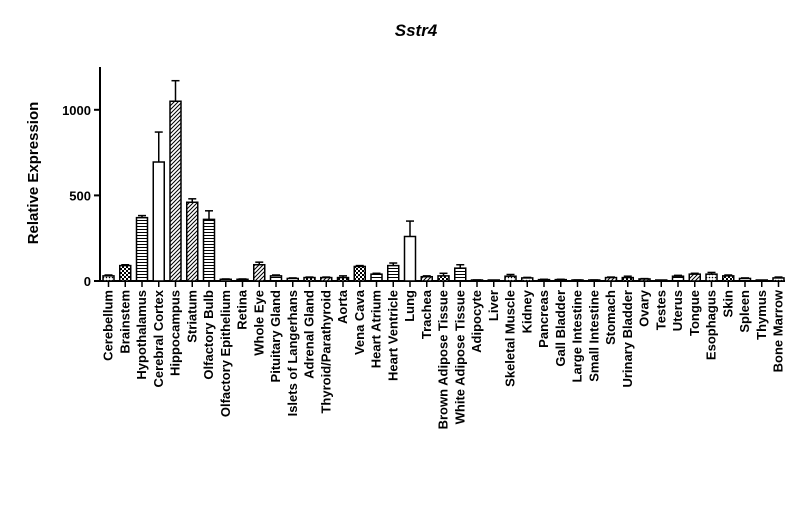 This screenshot has height=521, width=800. What do you see at coordinates (727, 304) in the screenshot?
I see `x-tick-label: Skin` at bounding box center [727, 304].